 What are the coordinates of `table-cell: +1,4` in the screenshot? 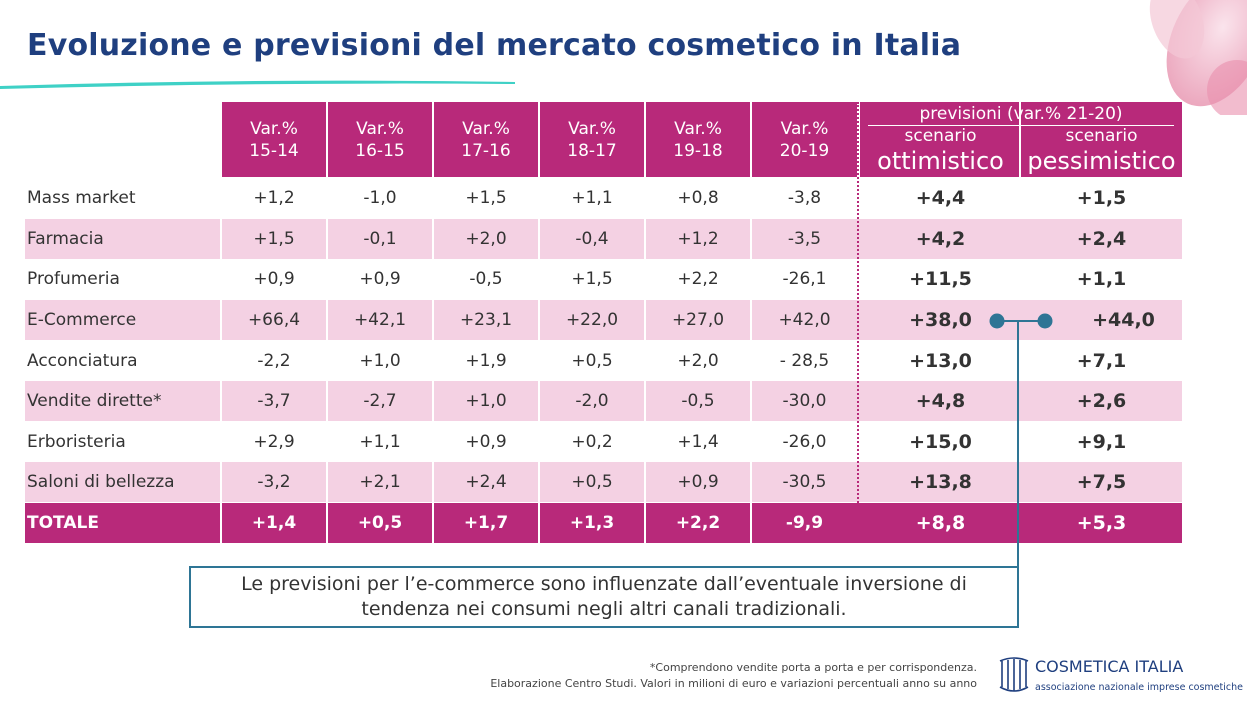 It's located at (698, 442).